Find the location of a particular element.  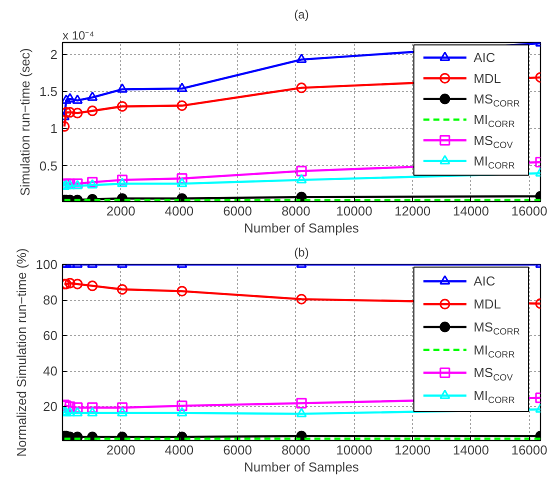

y-tick-label: 40 is located at coordinates (50, 371).